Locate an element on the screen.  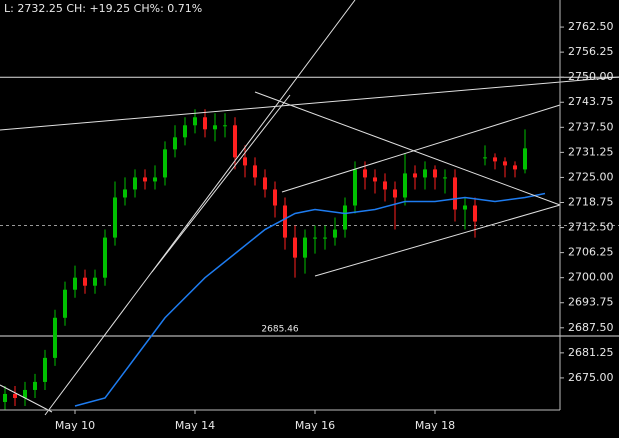
y-tick-label: 2743.75 is located at coordinates (591, 101).